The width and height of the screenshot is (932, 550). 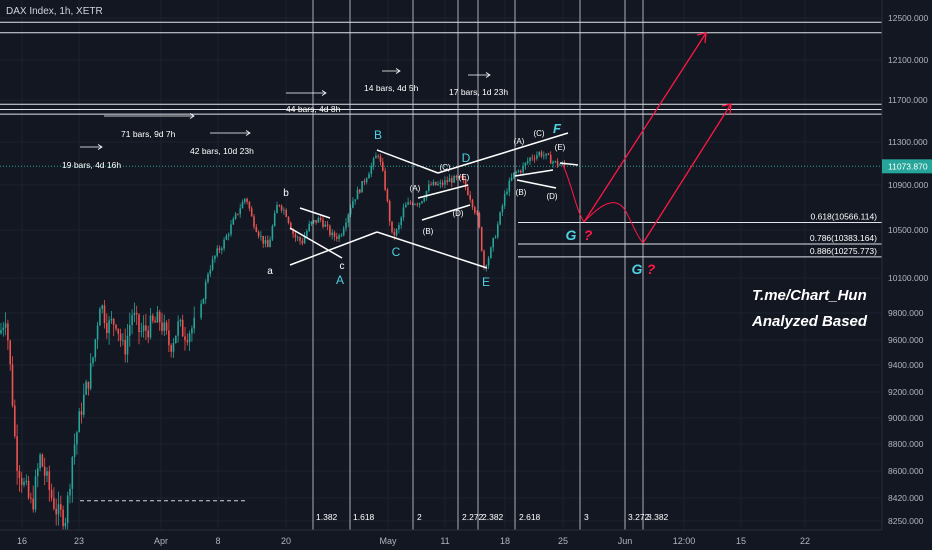 What do you see at coordinates (388, 541) in the screenshot?
I see `time-tick-label: May` at bounding box center [388, 541].